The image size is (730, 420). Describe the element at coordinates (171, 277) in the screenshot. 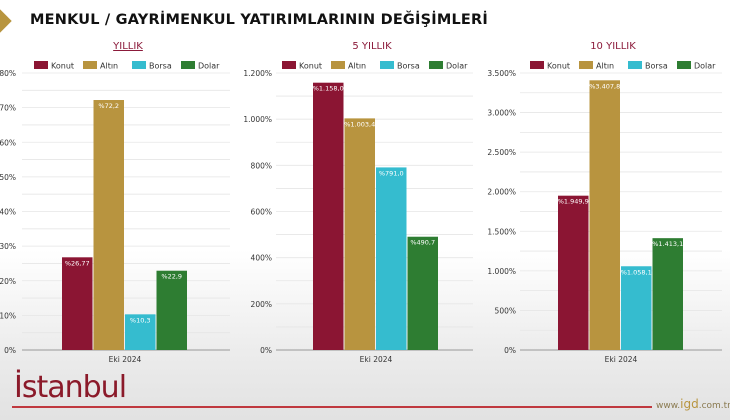

I see `data-label: %22,9` at that location.